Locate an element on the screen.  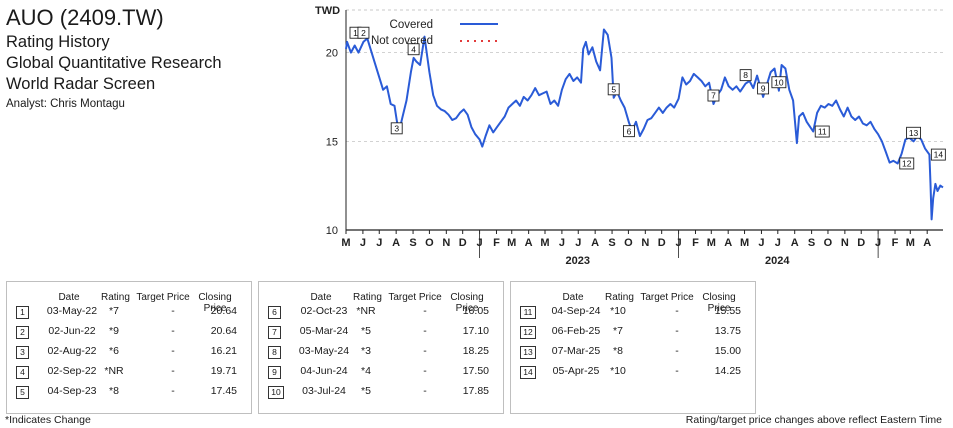
row-number-box: 5 is located at coordinates (22, 392).